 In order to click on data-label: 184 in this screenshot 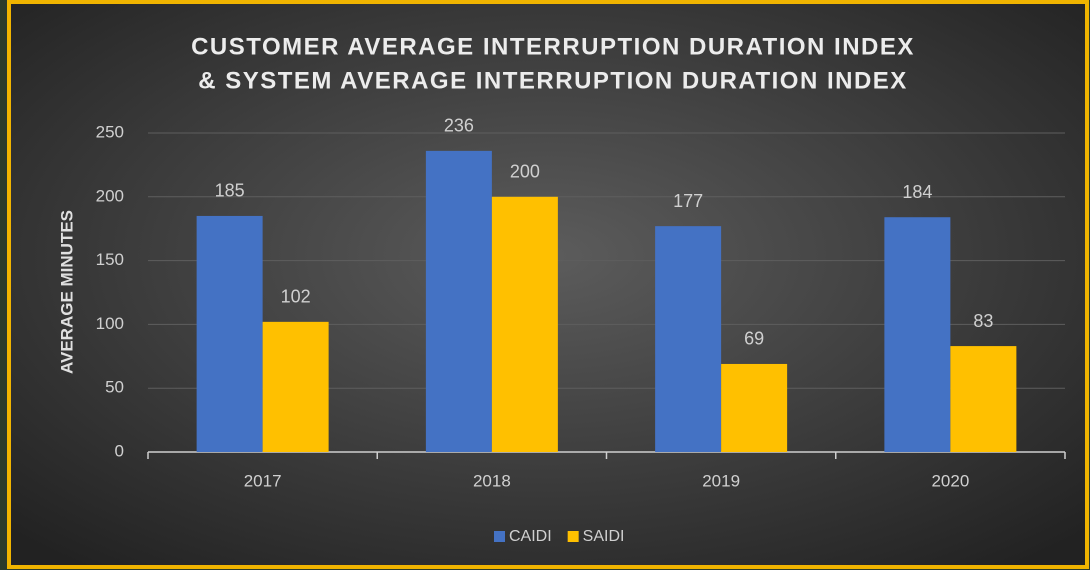, I will do `click(917, 192)`.